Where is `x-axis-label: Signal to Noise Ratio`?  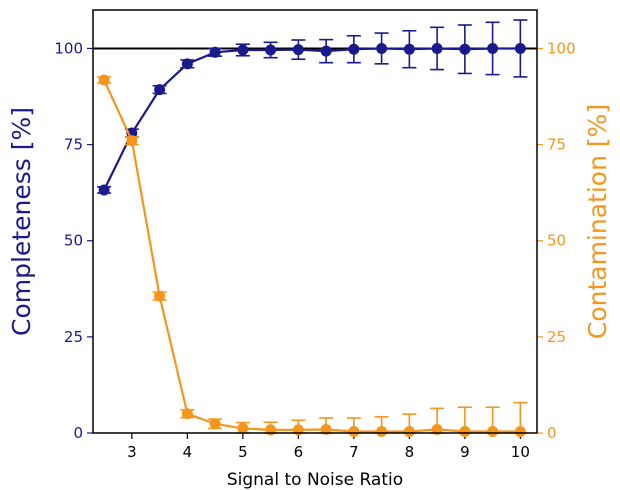 x-axis-label: Signal to Noise Ratio is located at coordinates (315, 480).